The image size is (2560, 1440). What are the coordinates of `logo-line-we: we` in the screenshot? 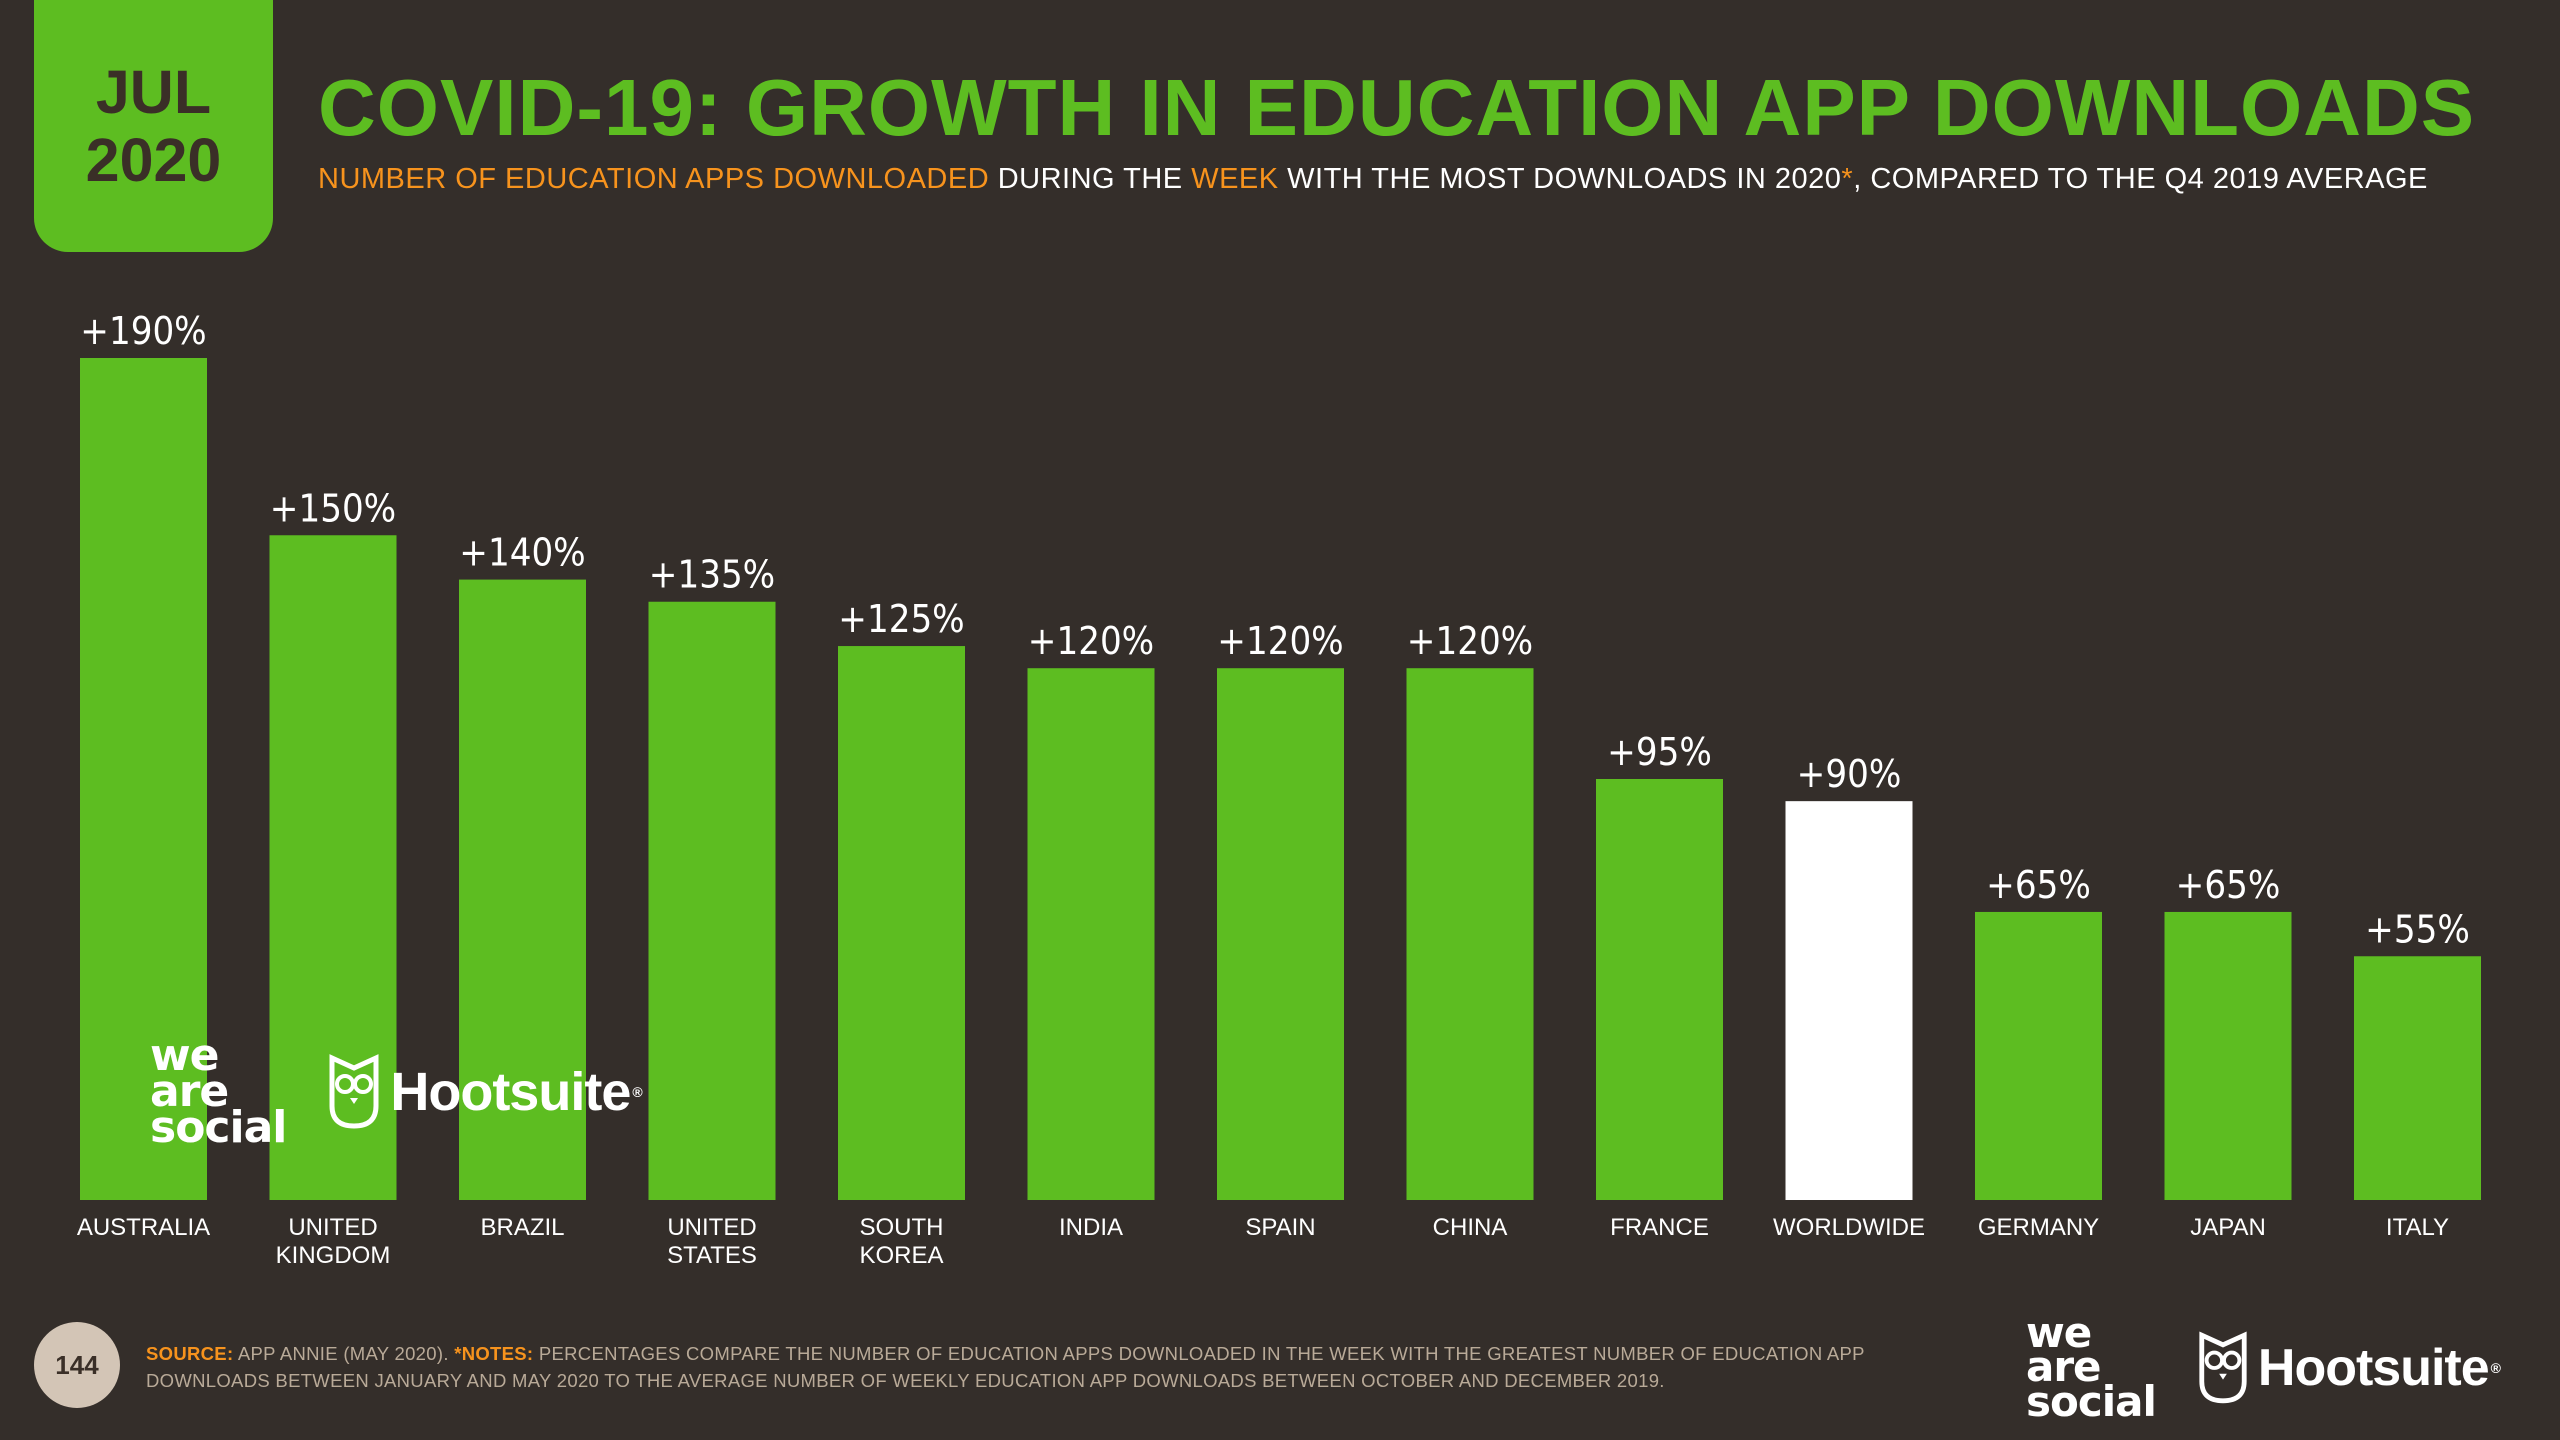 It's located at (185, 1055).